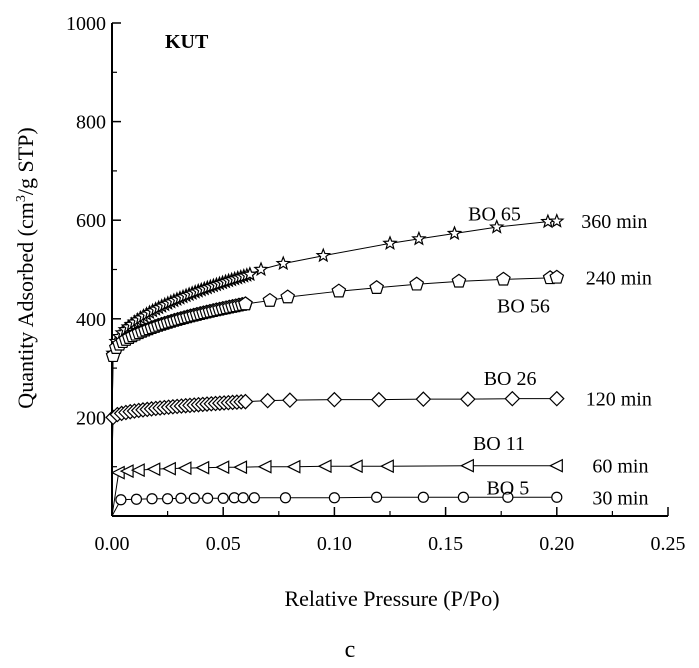 This screenshot has width=699, height=668. Describe the element at coordinates (614, 222) in the screenshot. I see `series-time-label: 360 min` at that location.